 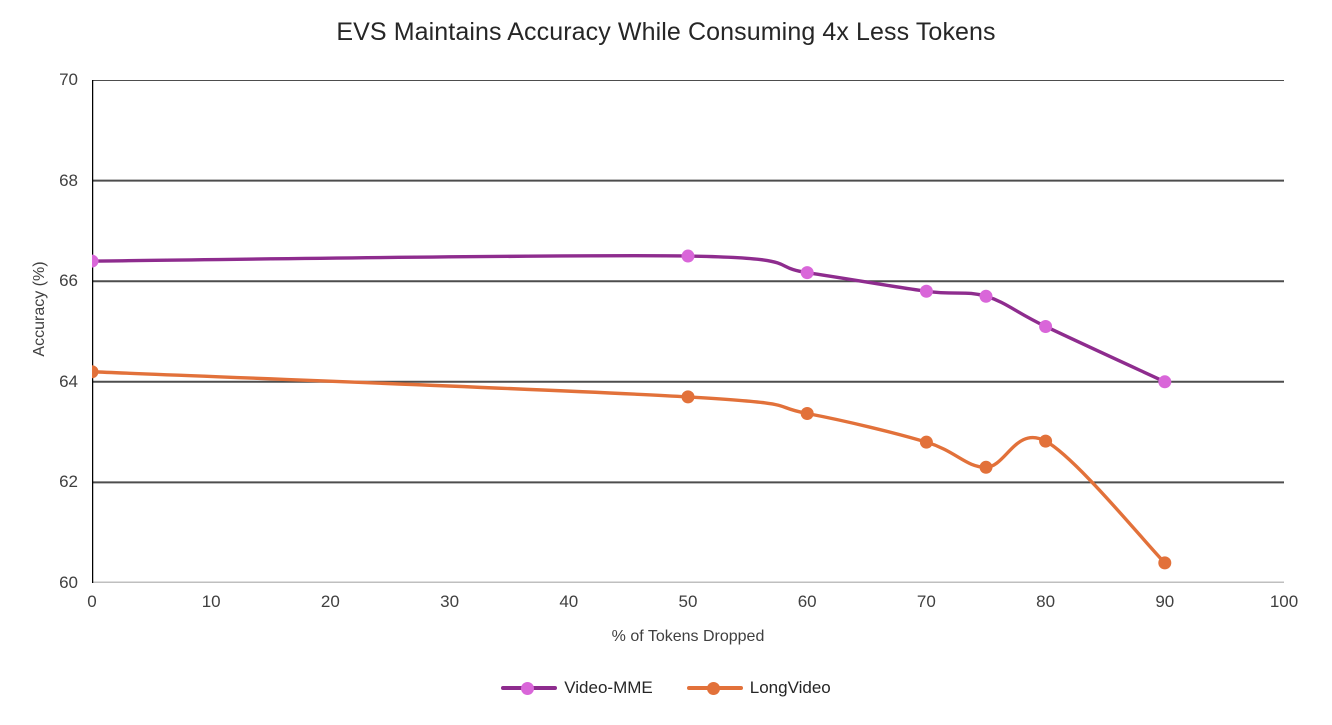 I want to click on x-axis-tick-label: 30, so click(x=450, y=601).